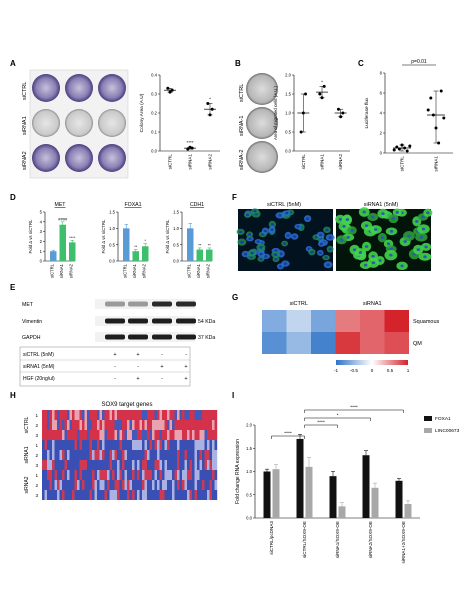 The image size is (474, 589). I want to click on panel-e-condition-label: siCTRL (5nM), so click(38, 355).